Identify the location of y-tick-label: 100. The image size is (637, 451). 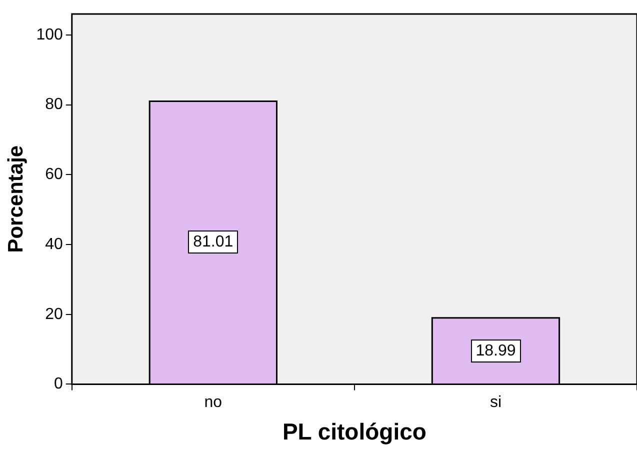
(49, 35).